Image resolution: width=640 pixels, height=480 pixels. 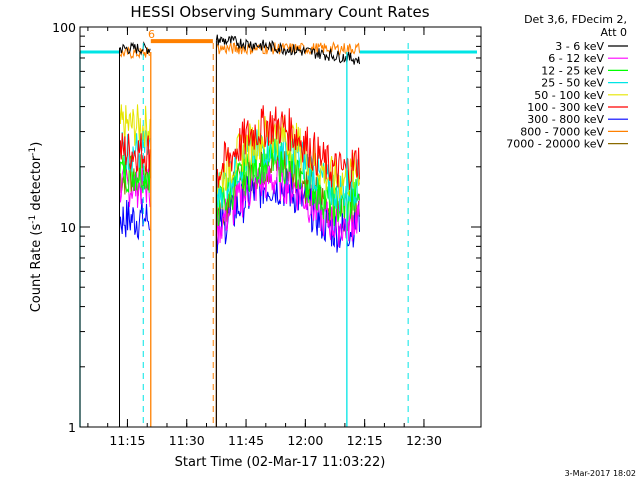 I want to click on y-tick-label-1: 10, so click(x=68, y=227).